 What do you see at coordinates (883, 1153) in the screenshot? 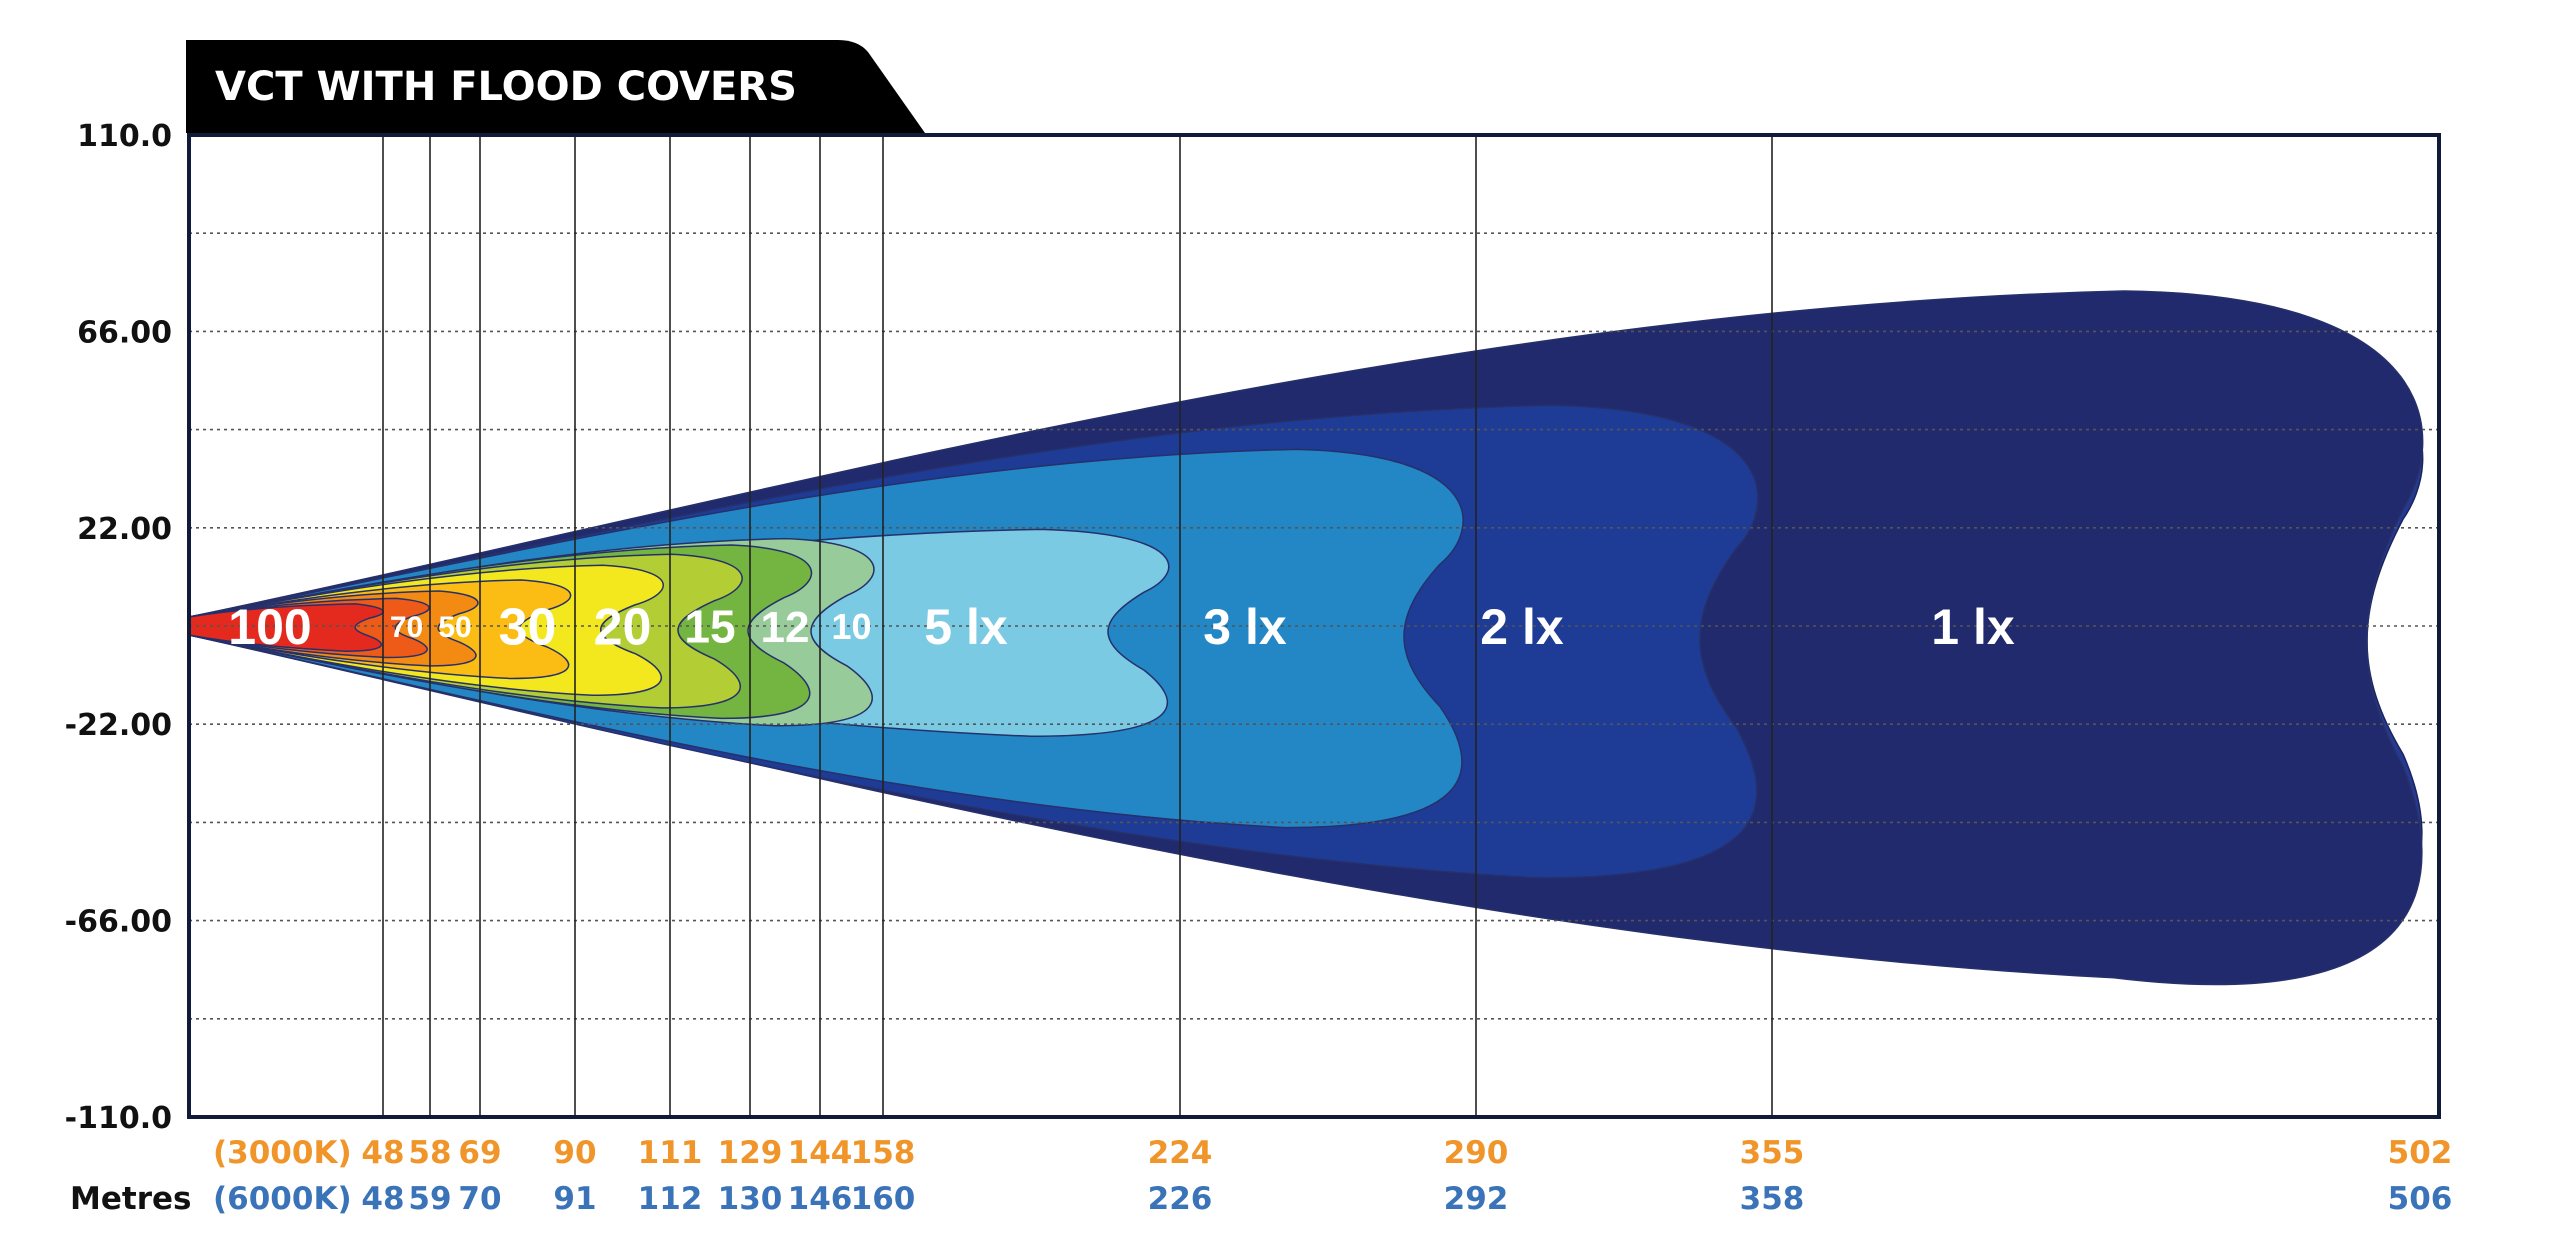
I see `x-tick-3000k: 158` at bounding box center [883, 1153].